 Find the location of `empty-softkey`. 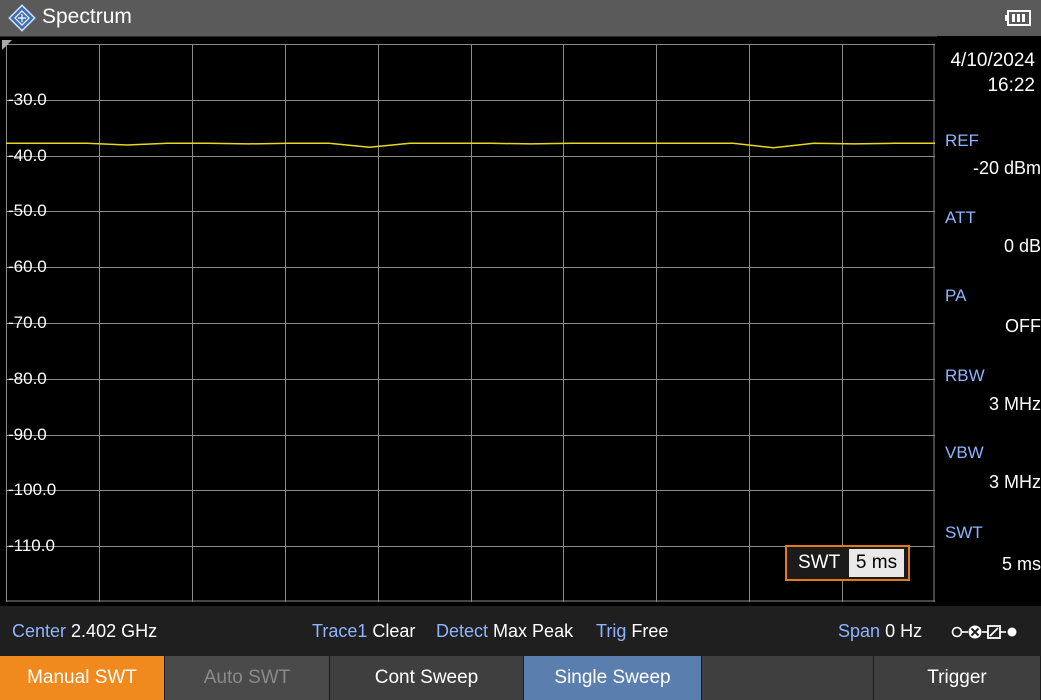

empty-softkey is located at coordinates (788, 678).